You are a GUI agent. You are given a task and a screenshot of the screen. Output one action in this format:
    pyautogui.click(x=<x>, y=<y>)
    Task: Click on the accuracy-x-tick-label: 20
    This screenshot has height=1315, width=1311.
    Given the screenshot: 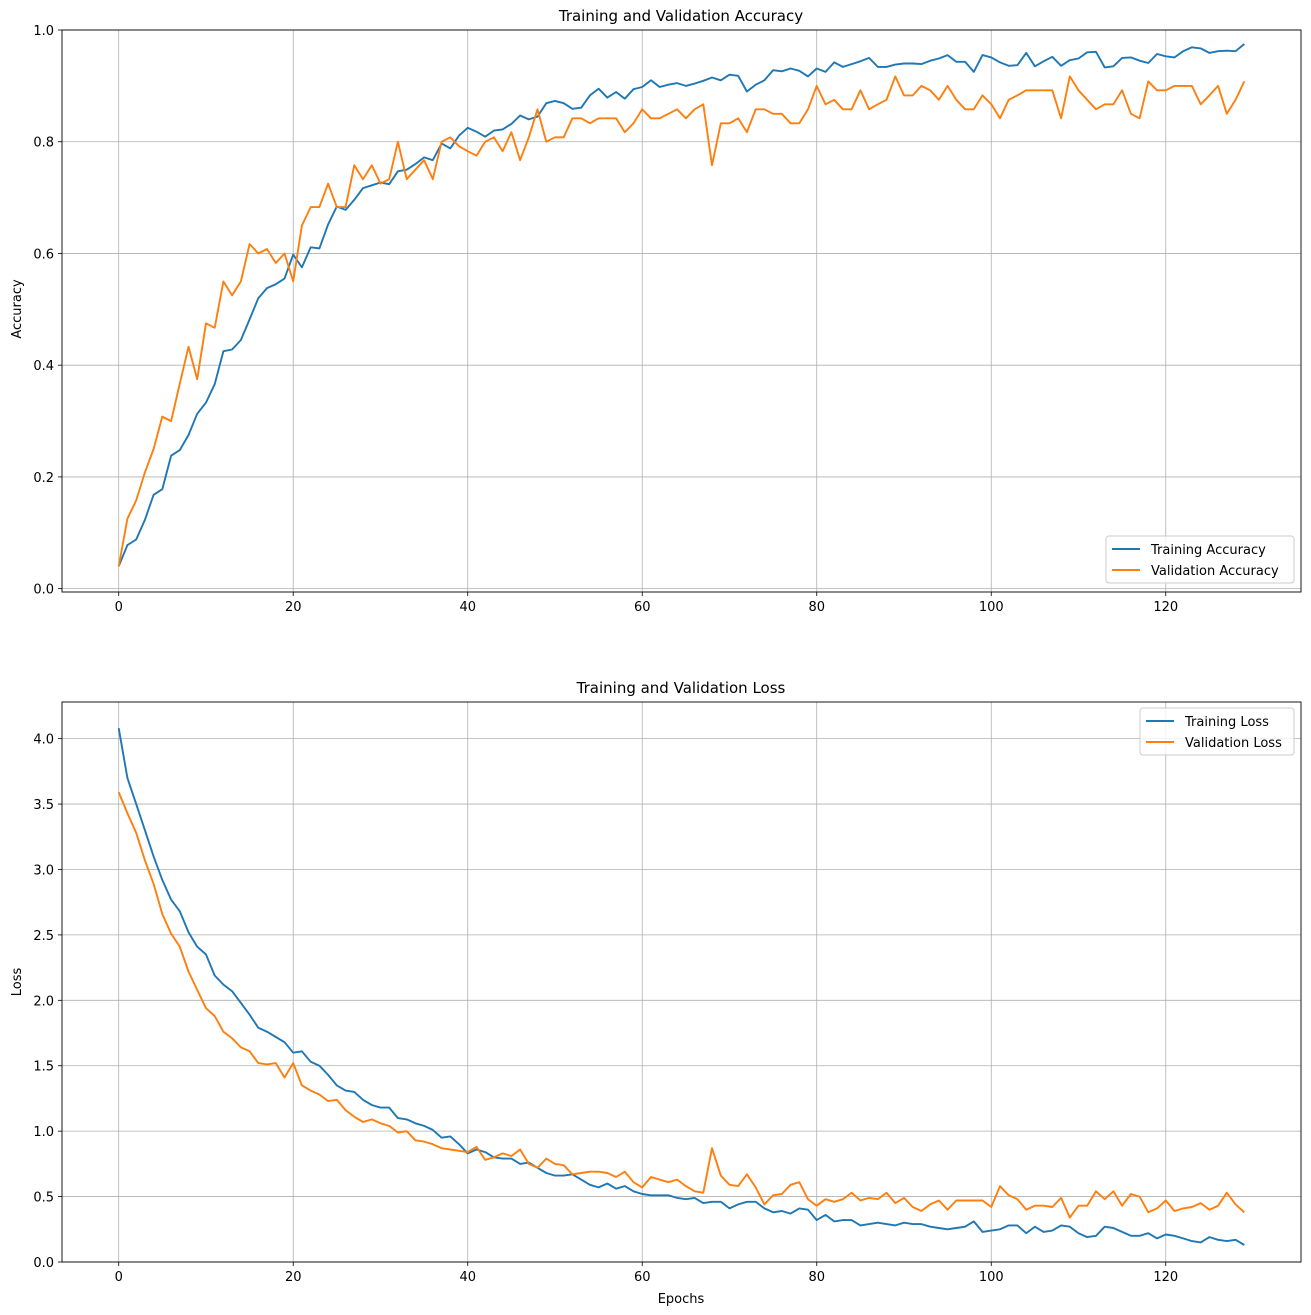 What is the action you would take?
    pyautogui.click(x=293, y=607)
    